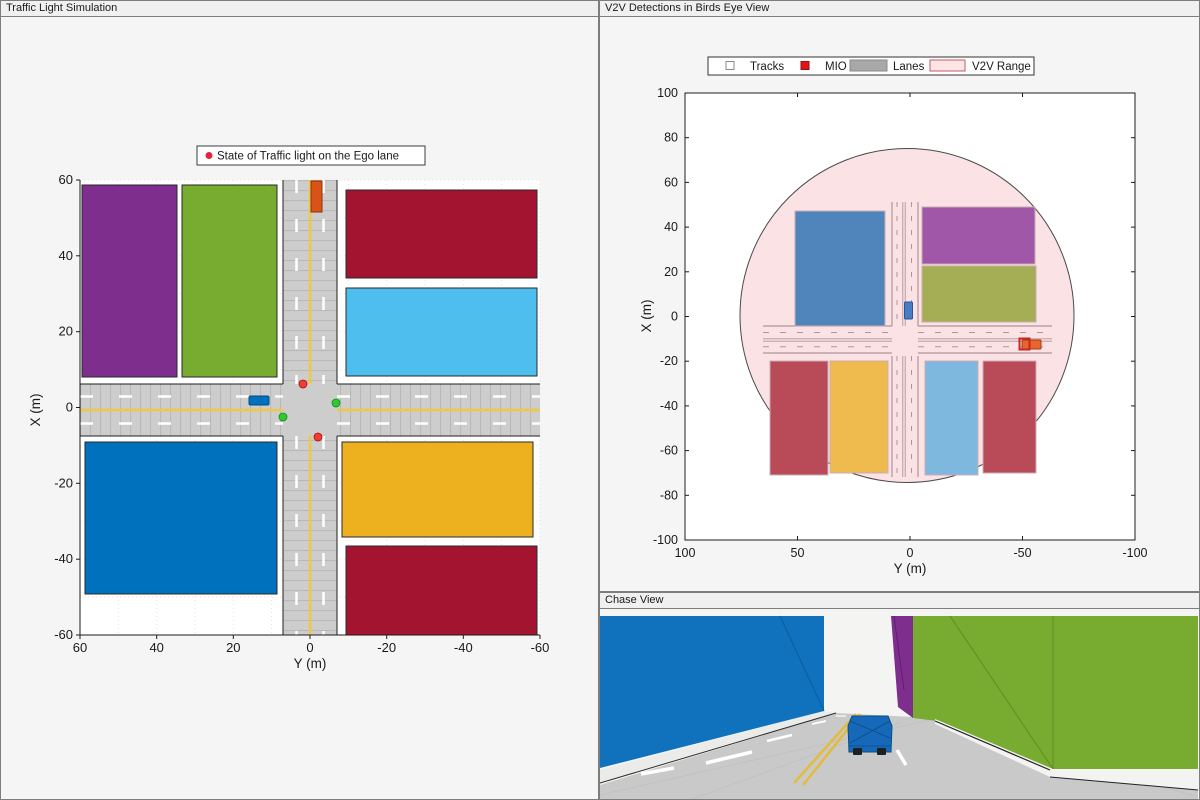  What do you see at coordinates (303, 384) in the screenshot?
I see `traffic-light-north` at bounding box center [303, 384].